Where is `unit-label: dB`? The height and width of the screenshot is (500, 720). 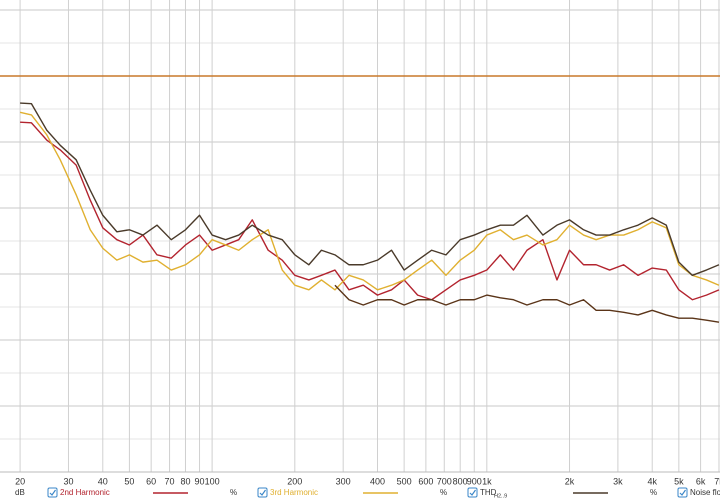
unit-label: dB is located at coordinates (20, 492).